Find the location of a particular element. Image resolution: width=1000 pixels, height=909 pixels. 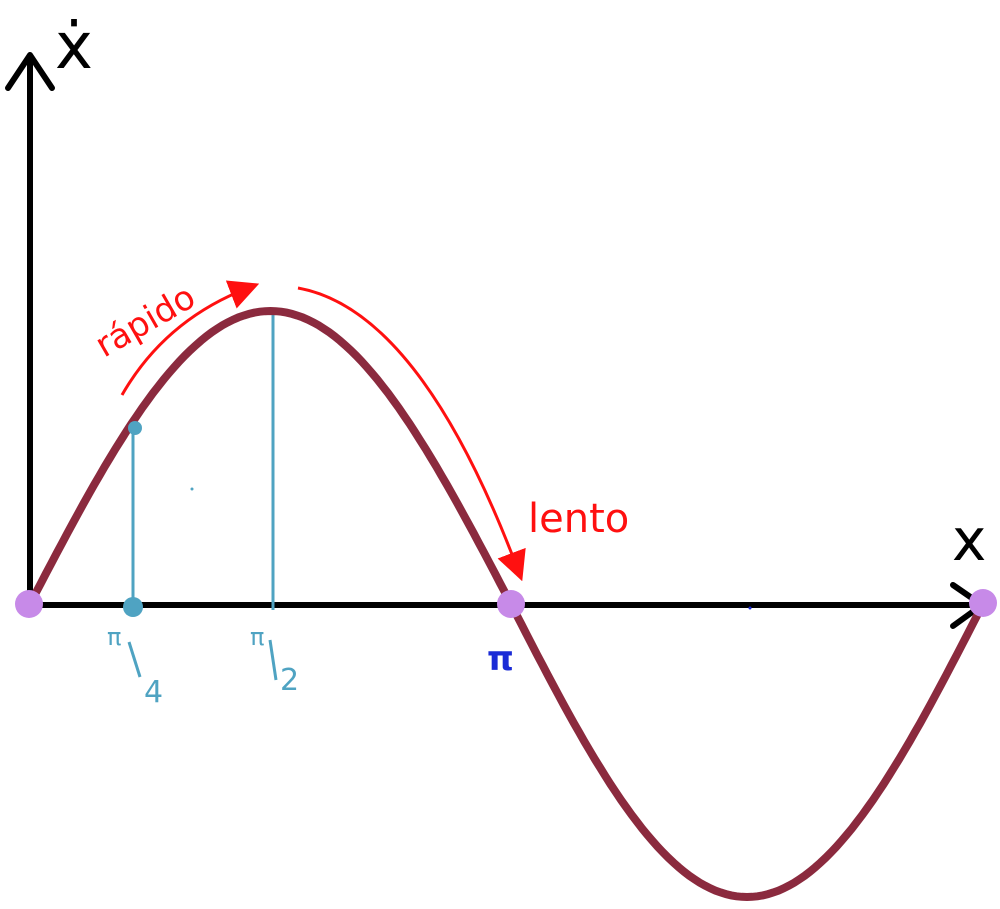

tick-label-pi-over-4: π 4 is located at coordinates (135, 666).